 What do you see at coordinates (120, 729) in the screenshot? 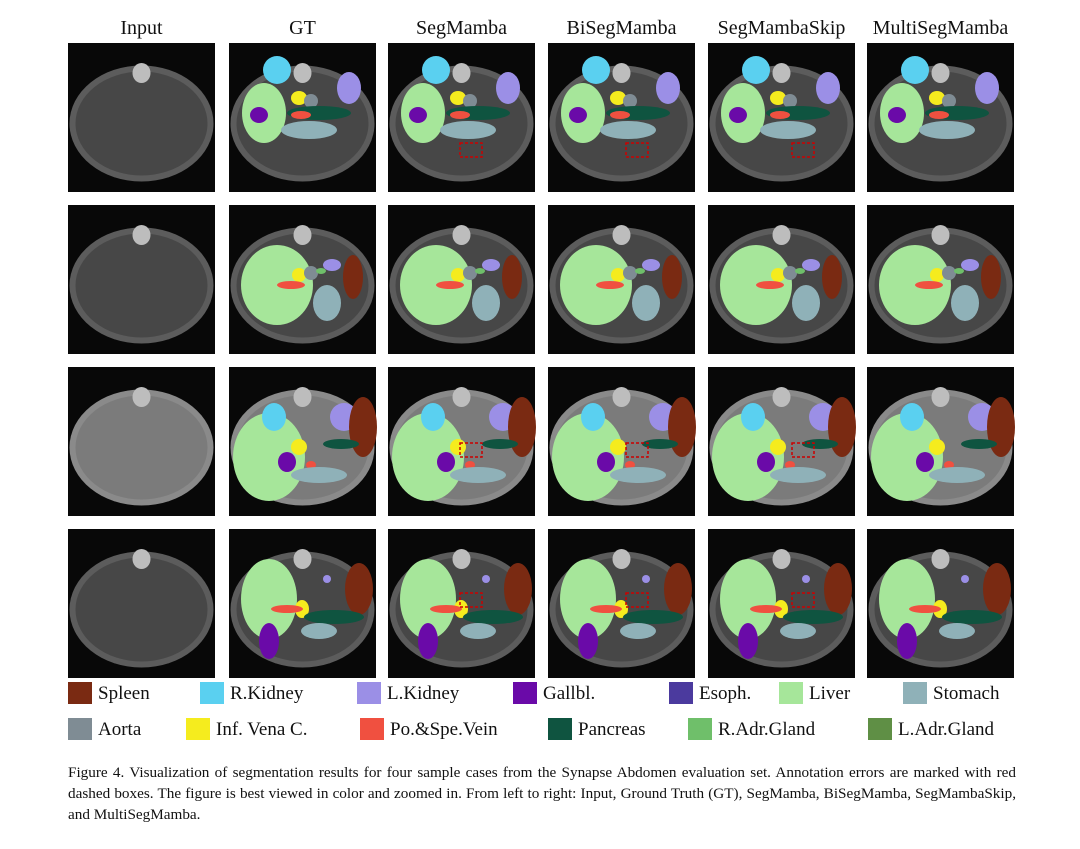
I see `legend-label: Aorta` at bounding box center [120, 729].